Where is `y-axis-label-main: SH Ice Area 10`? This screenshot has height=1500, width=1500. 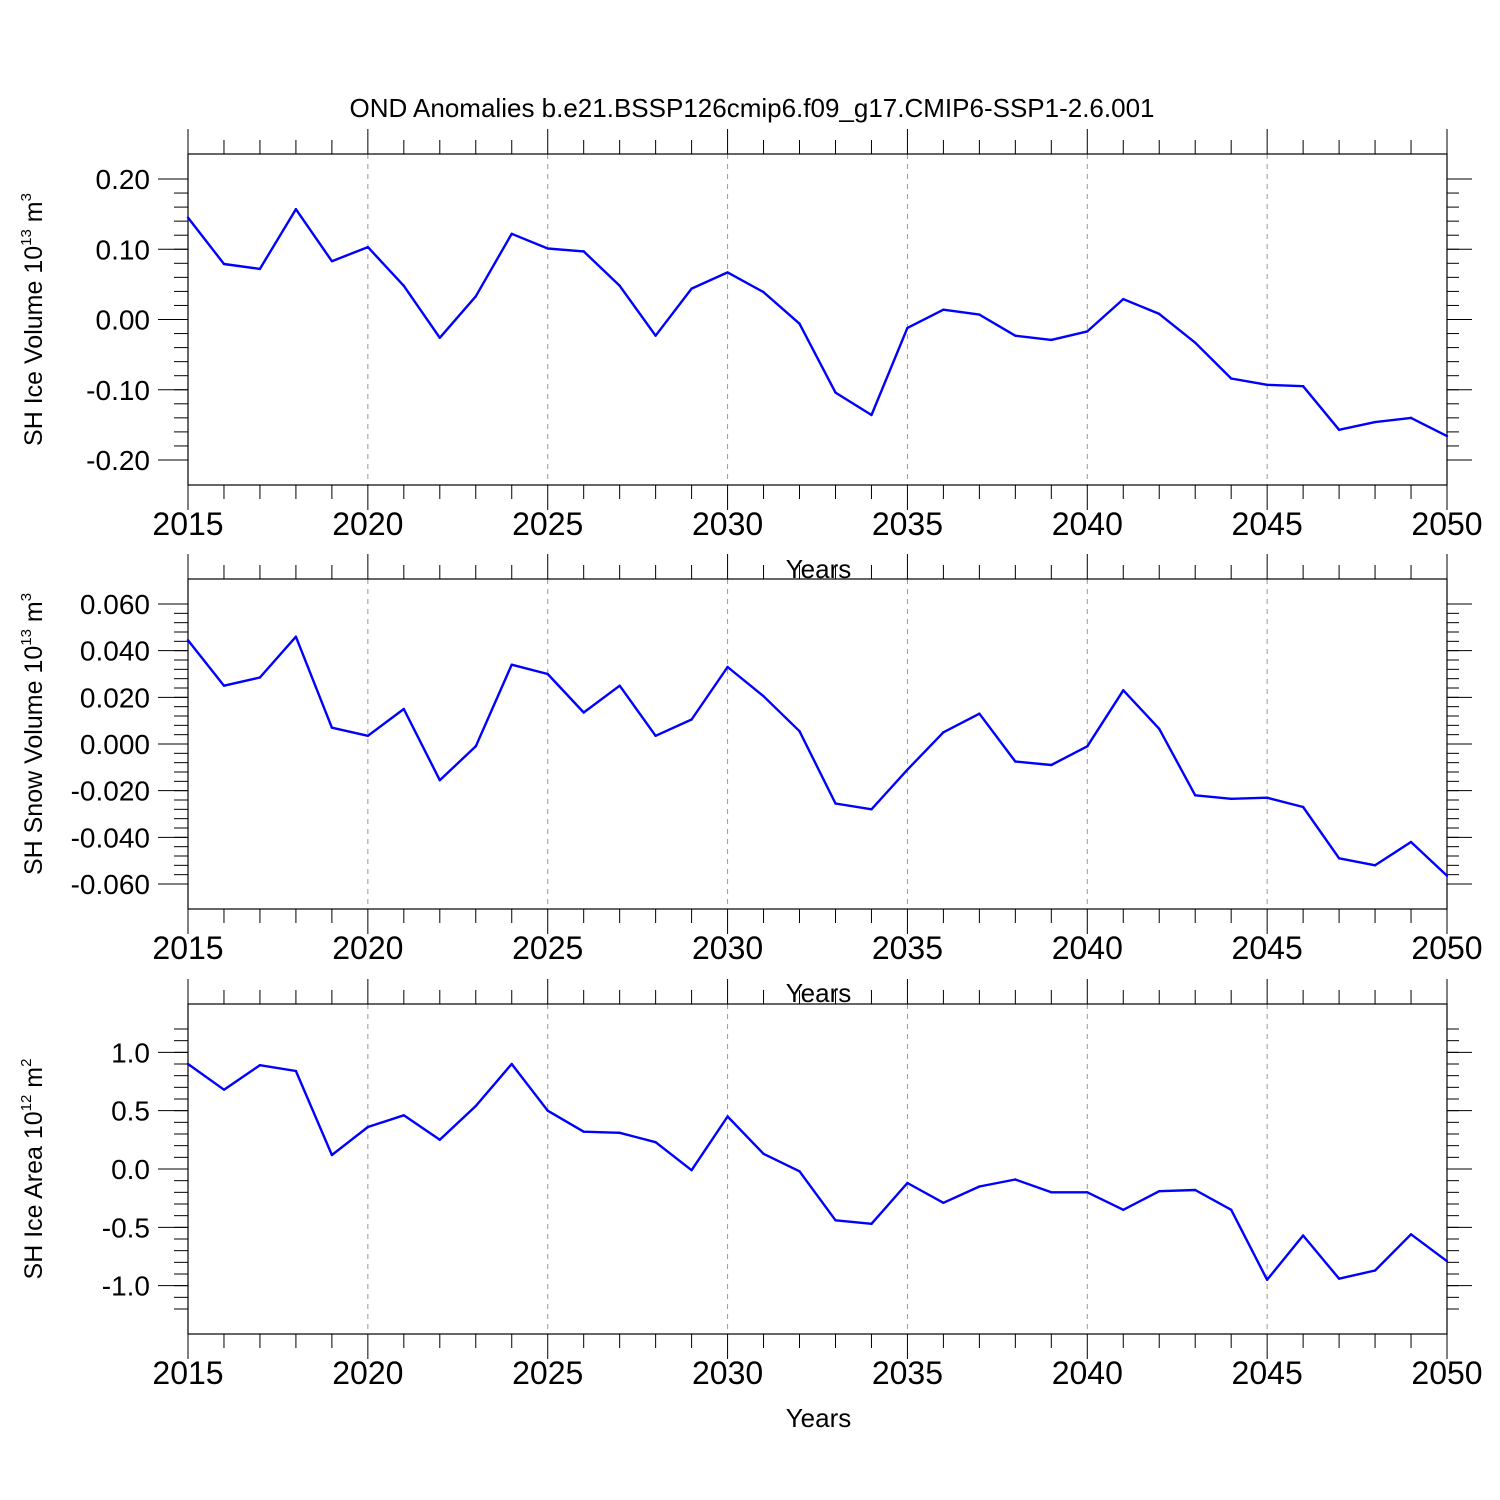 y-axis-label-main: SH Ice Area 10 is located at coordinates (34, 1195).